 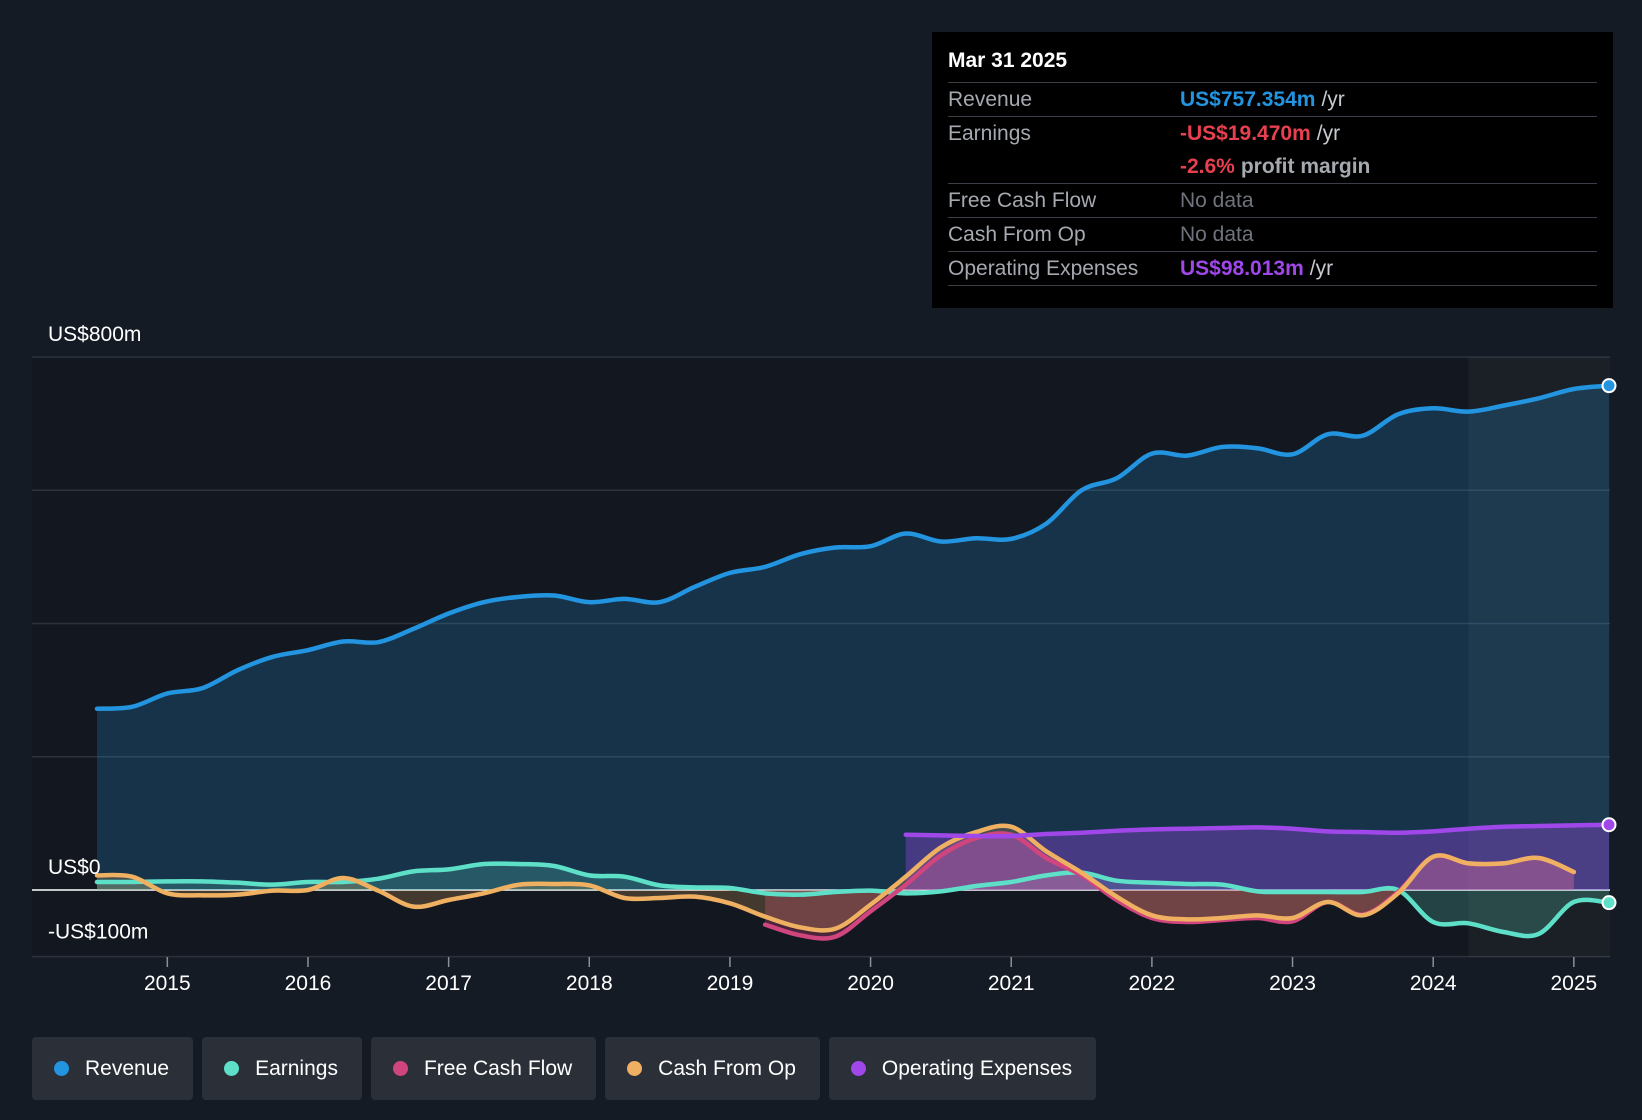 I want to click on tooltip-label: Operating Expenses, so click(x=1043, y=268).